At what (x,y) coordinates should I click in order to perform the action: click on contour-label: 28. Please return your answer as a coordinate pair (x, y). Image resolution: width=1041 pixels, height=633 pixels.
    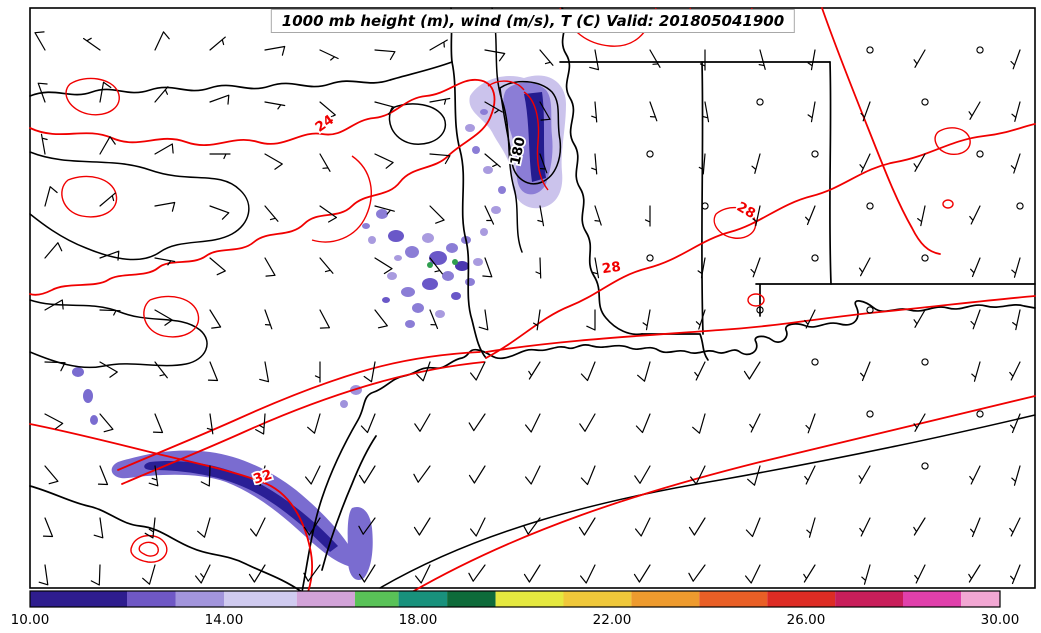
    Looking at the image, I should click on (611, 268).